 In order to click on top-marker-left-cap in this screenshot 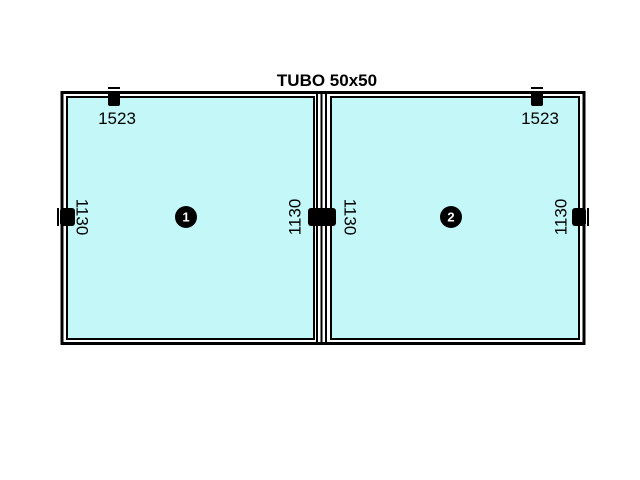, I will do `click(114, 88)`.